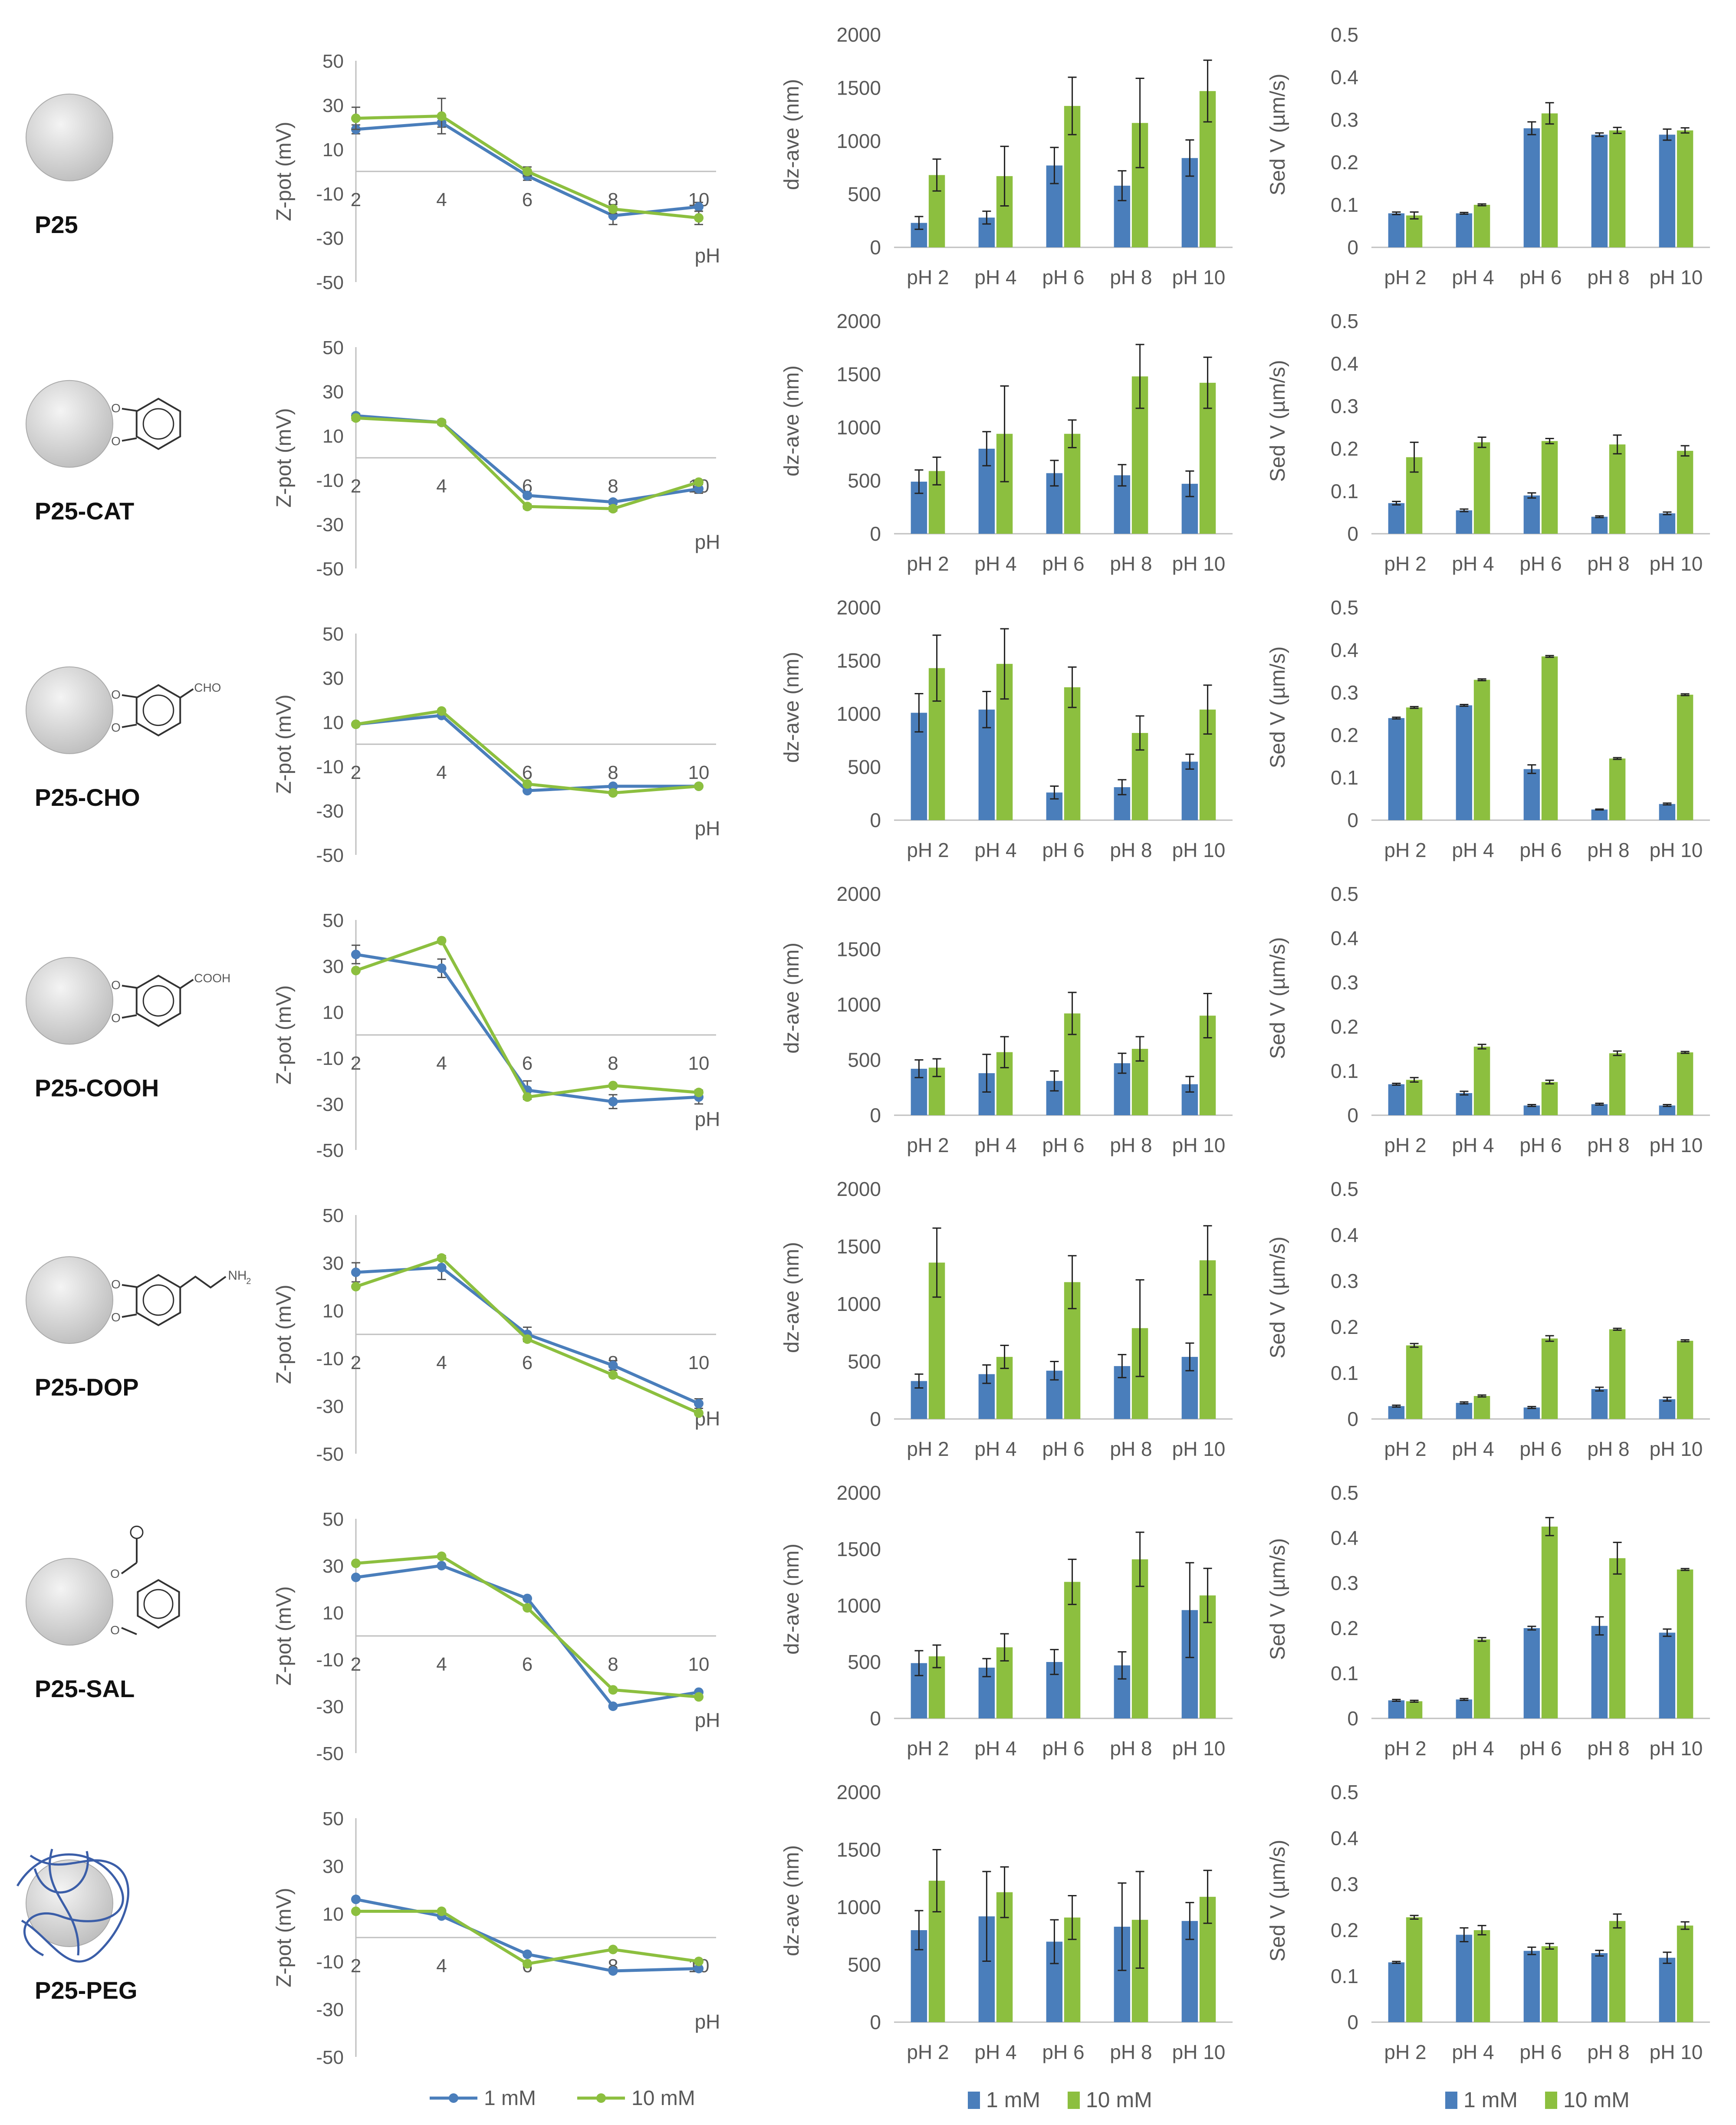  What do you see at coordinates (1344, 77) in the screenshot?
I see `sed-tick-label: 0.4` at bounding box center [1344, 77].